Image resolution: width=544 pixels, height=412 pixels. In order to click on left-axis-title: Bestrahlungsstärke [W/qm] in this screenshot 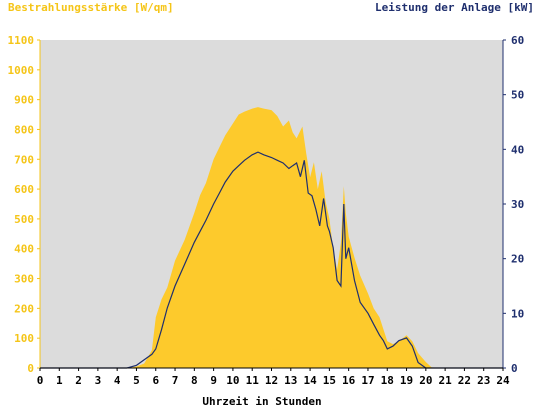, I will do `click(91, 7)`.